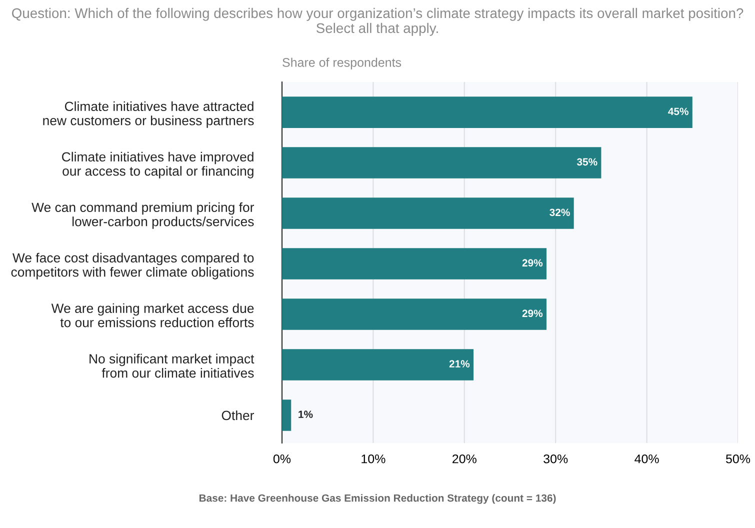 The height and width of the screenshot is (528, 755). I want to click on x-tick-label: 10%, so click(374, 459).